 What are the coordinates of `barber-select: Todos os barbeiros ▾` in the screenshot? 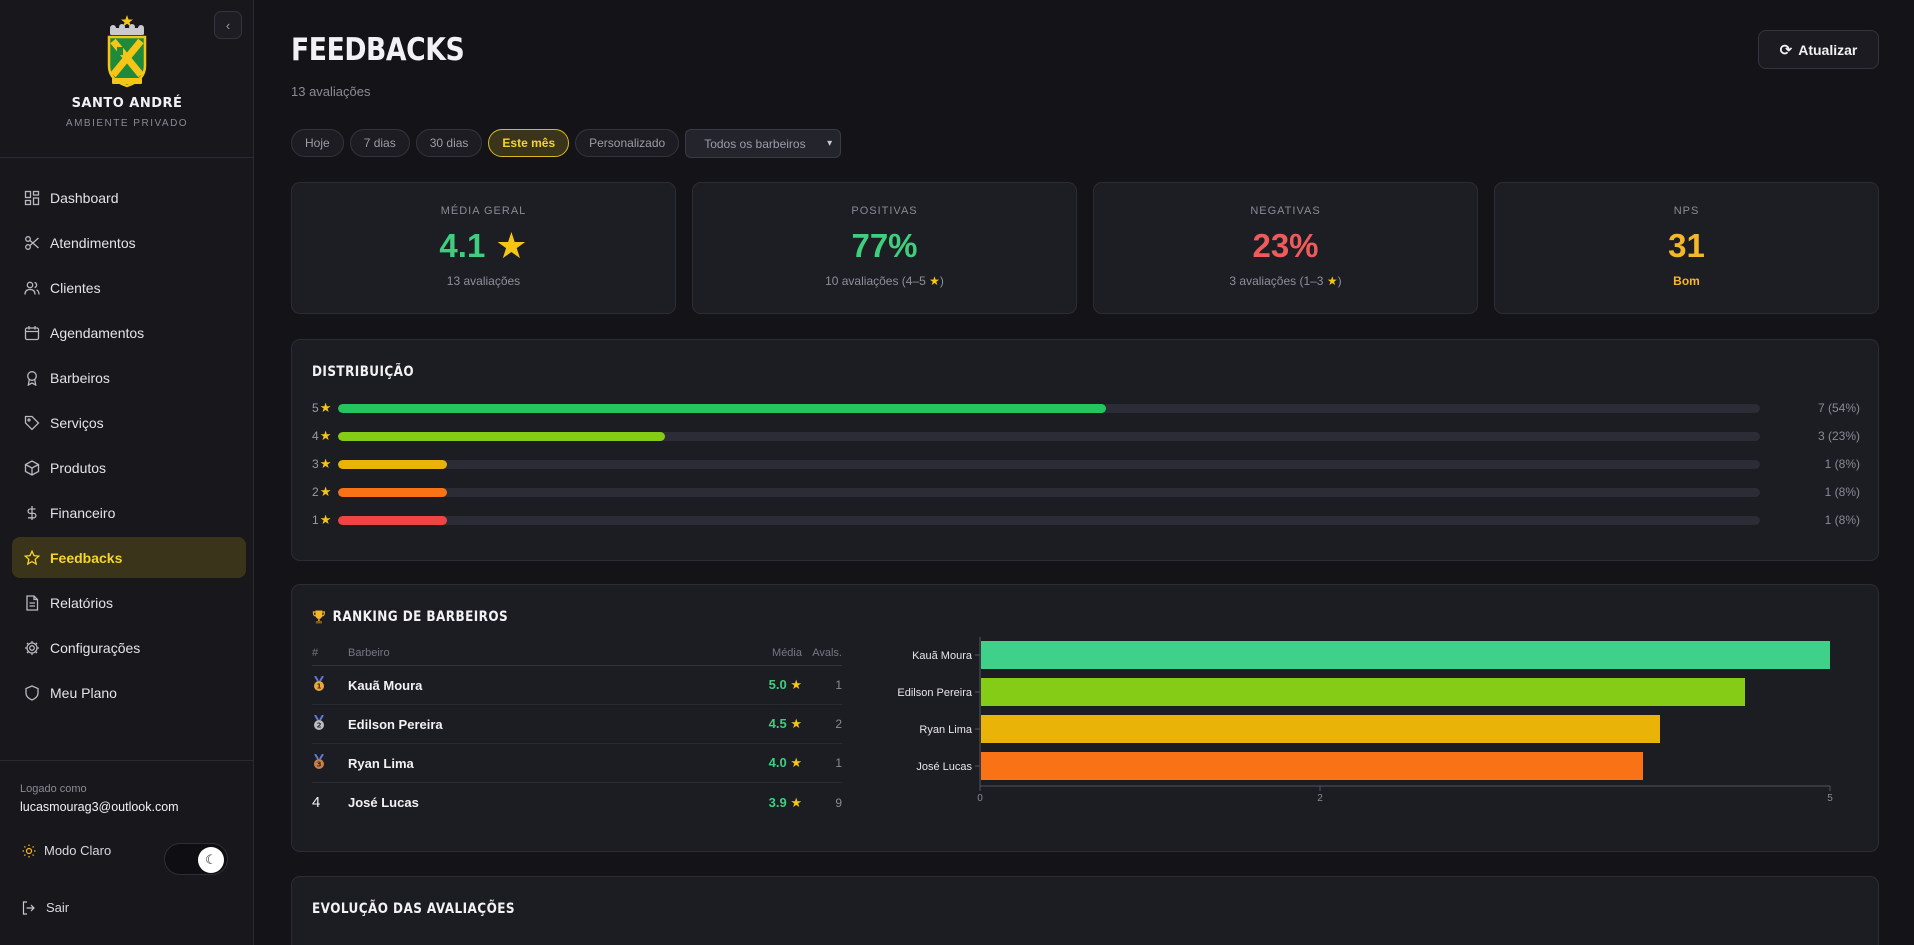 It's located at (763, 143).